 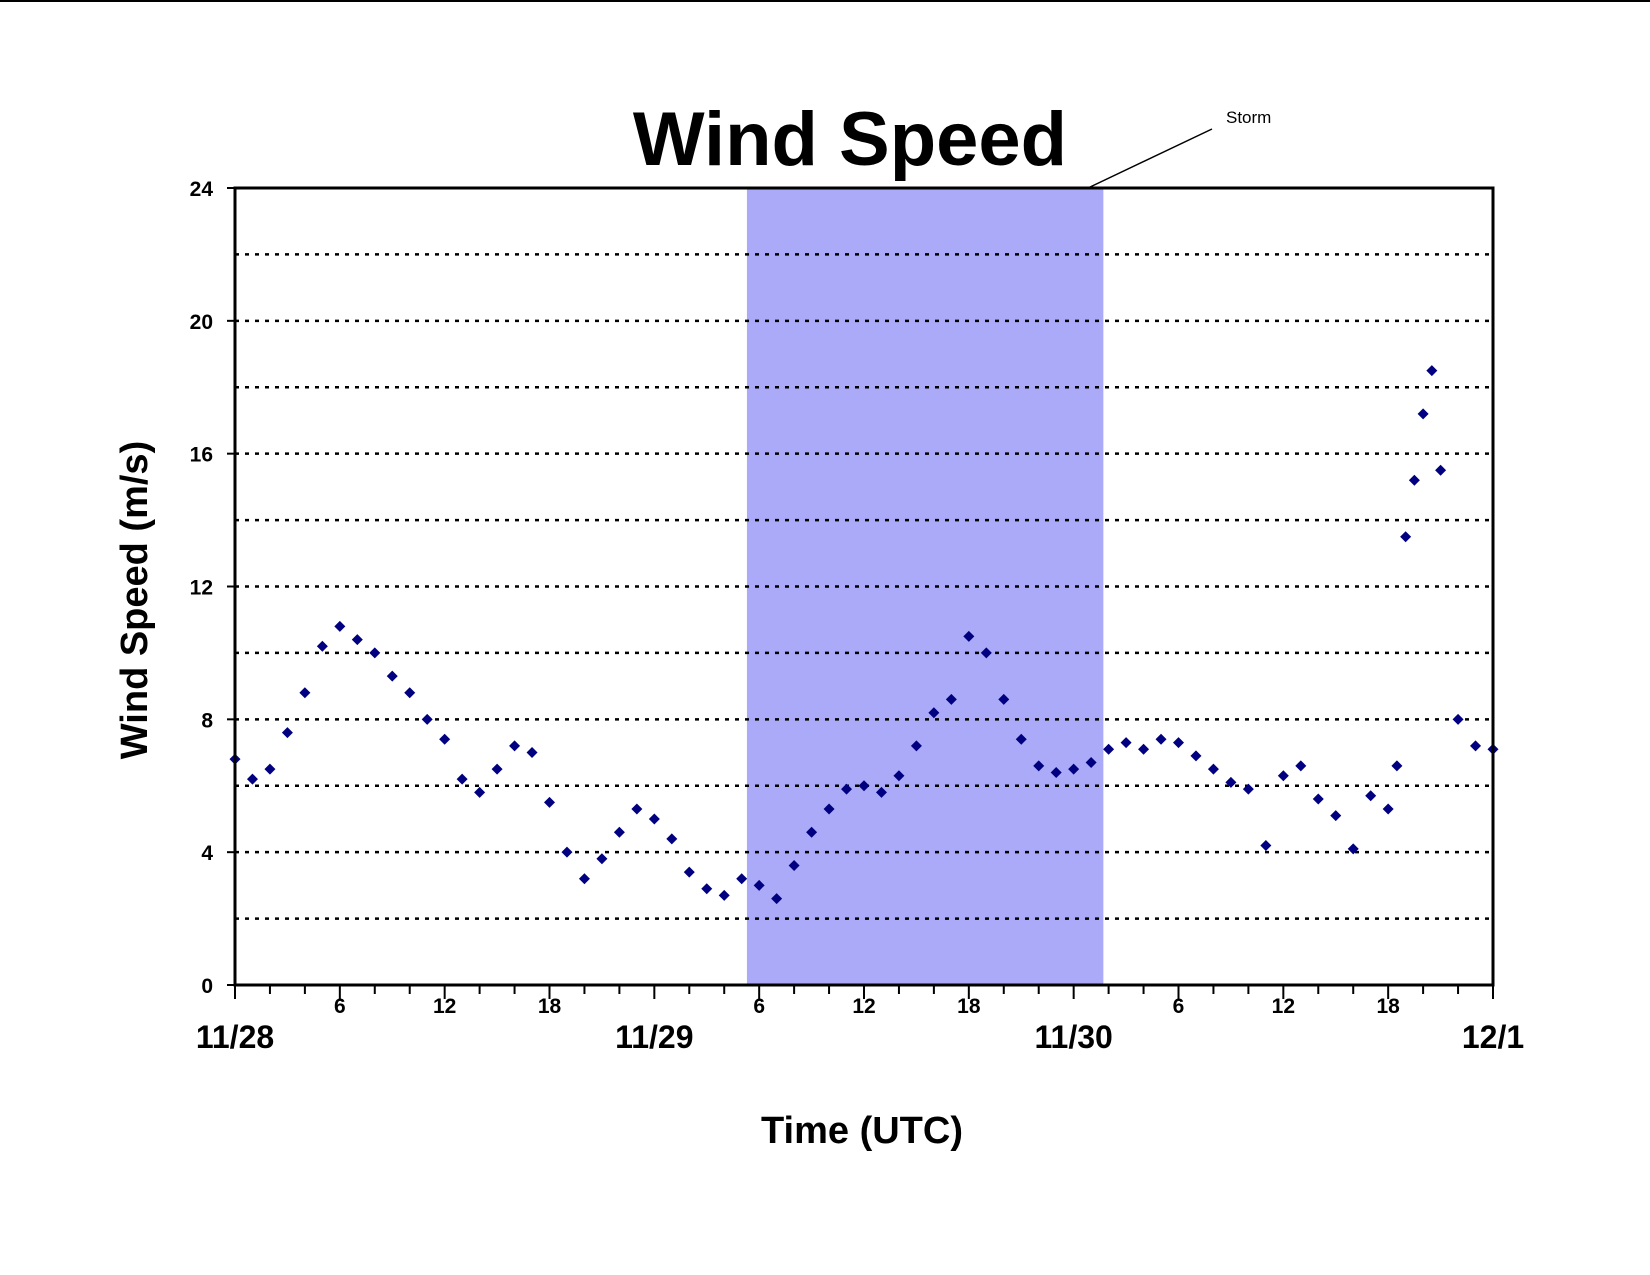 What do you see at coordinates (1074, 1037) in the screenshot?
I see `x-date-label: 11/30` at bounding box center [1074, 1037].